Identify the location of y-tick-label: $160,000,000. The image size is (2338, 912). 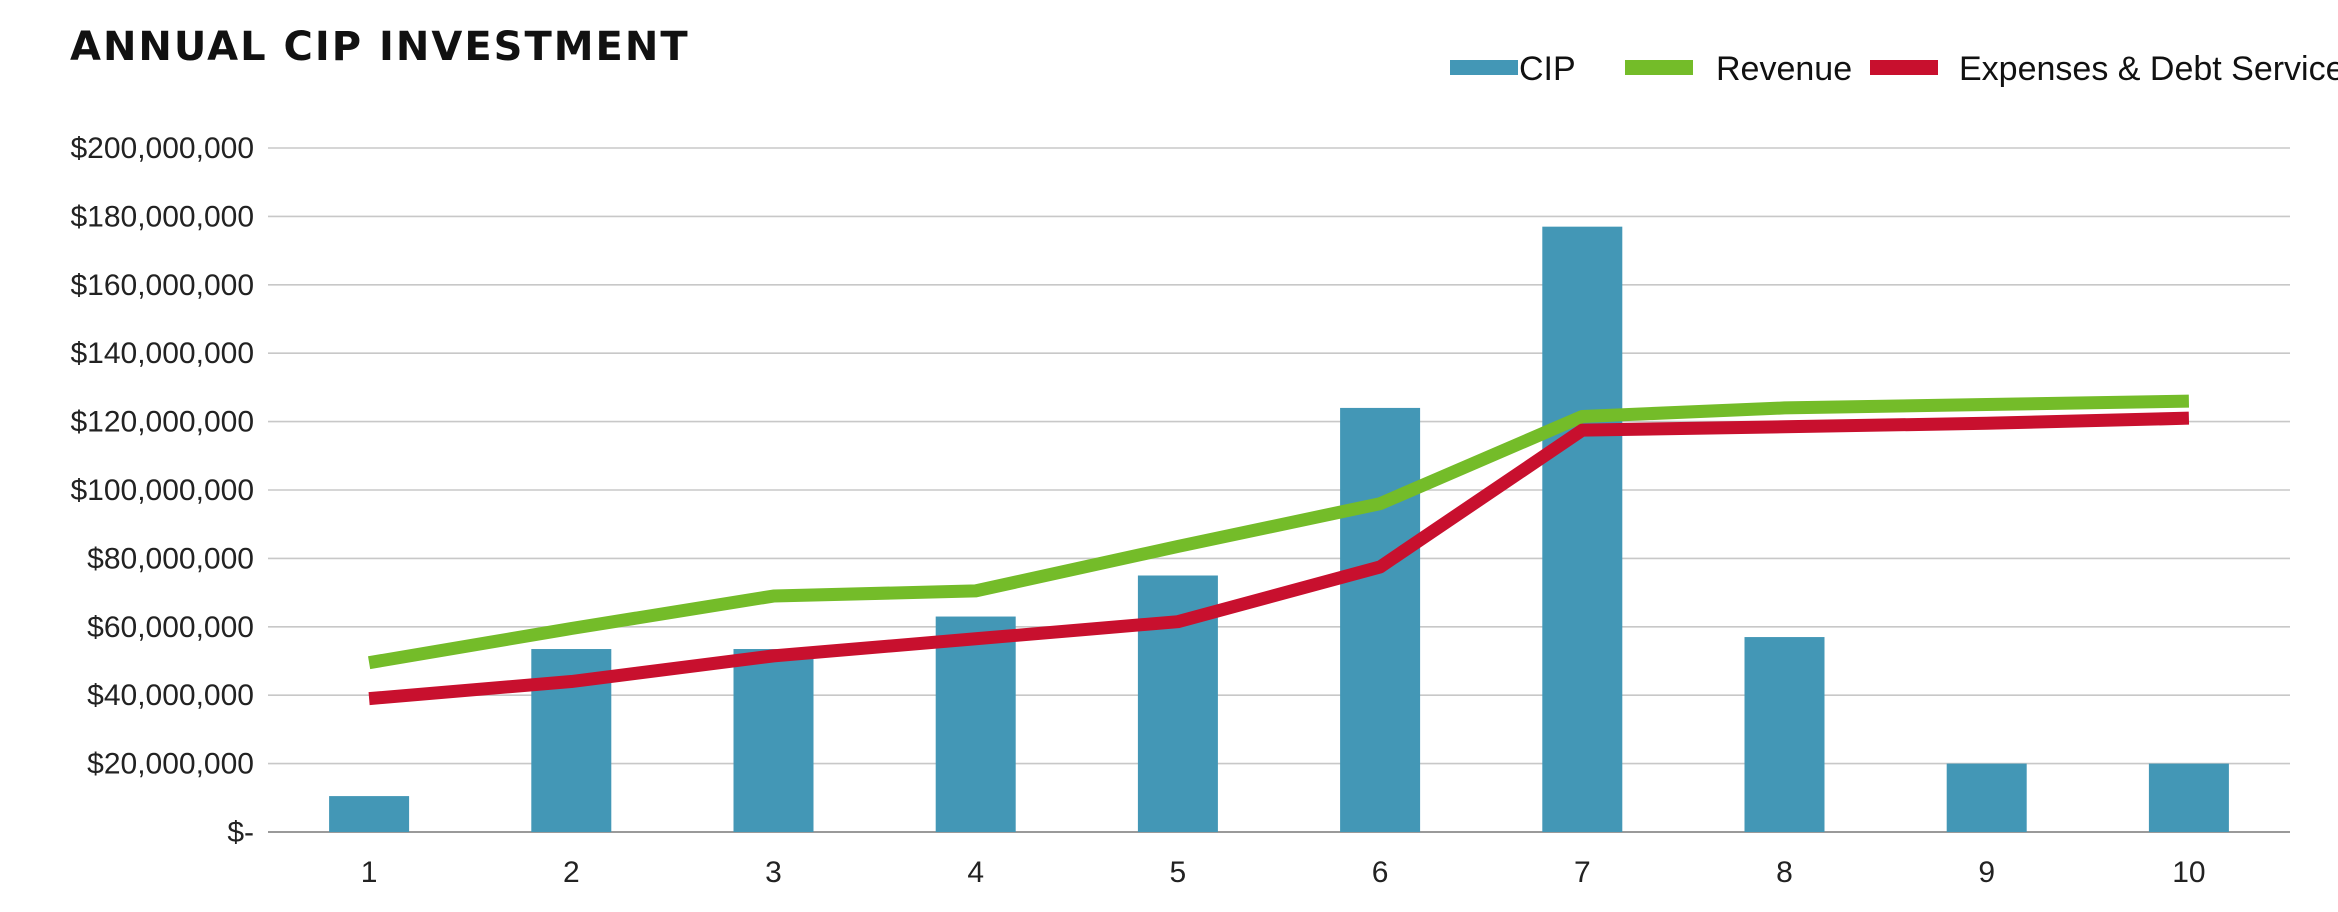
(162, 285).